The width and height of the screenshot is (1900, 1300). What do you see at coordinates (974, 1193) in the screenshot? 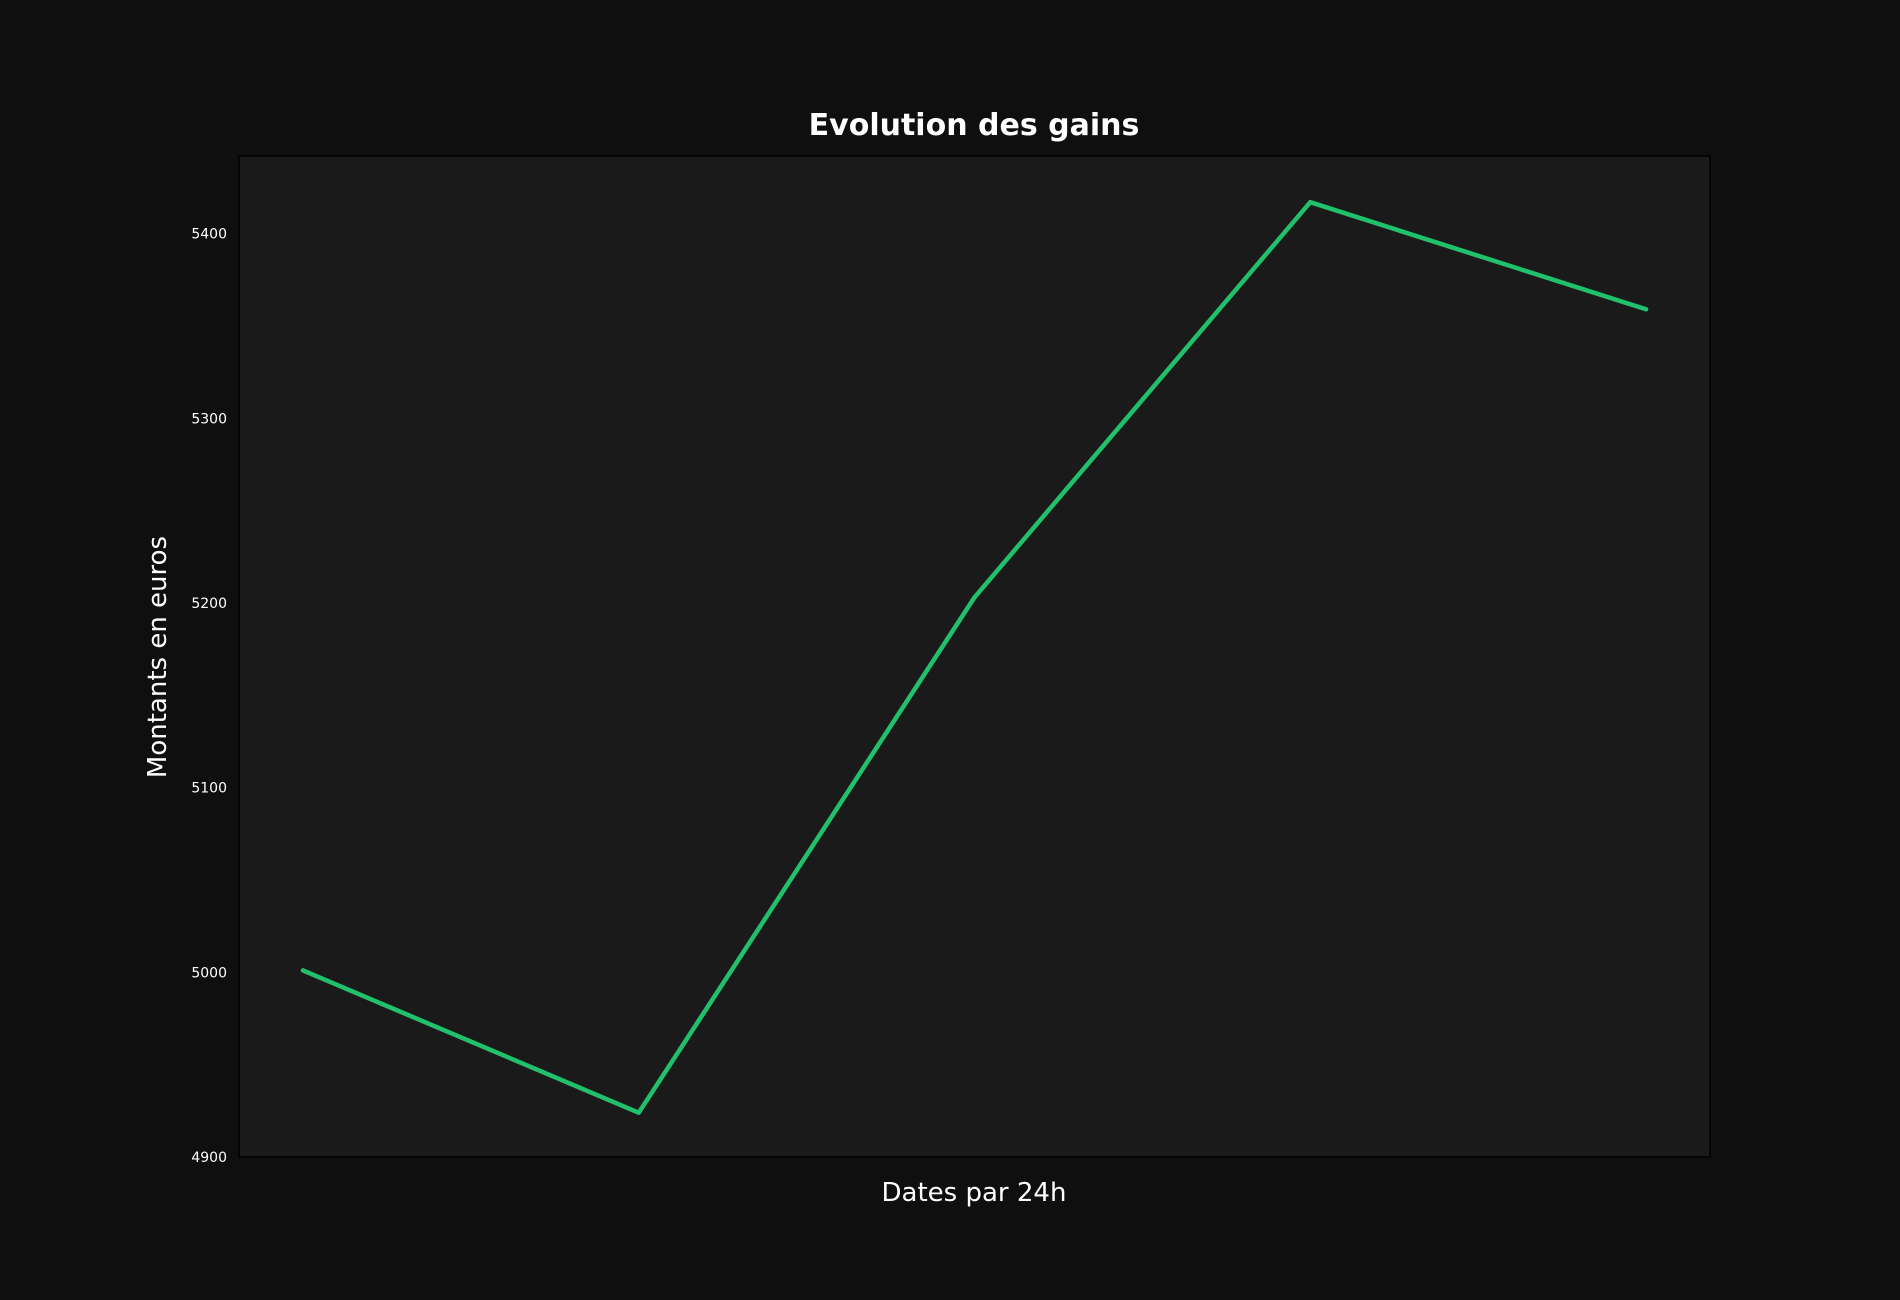
I see `x-axis-label: Dates par 24h` at bounding box center [974, 1193].